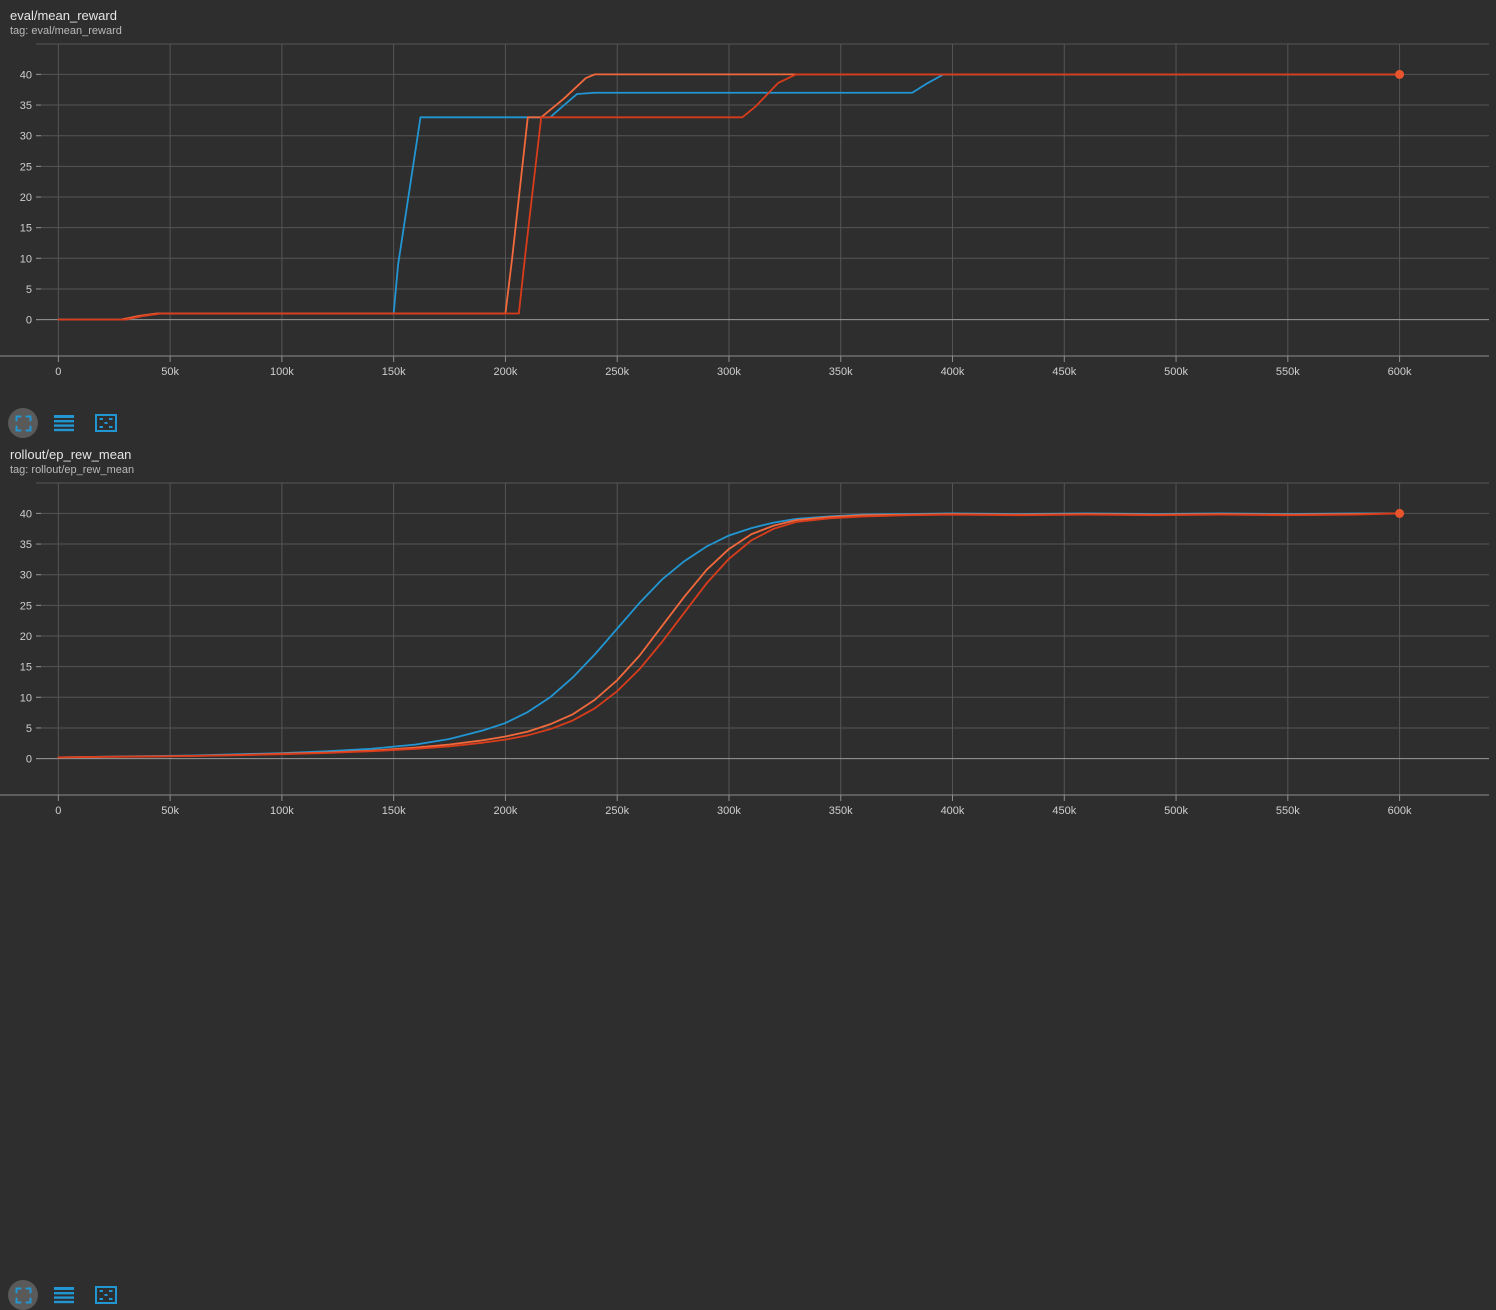 The height and width of the screenshot is (1310, 1496). Describe the element at coordinates (748, 19) in the screenshot. I see `panel-header: eval/mean_reward tag: eval/mean_reward` at that location.